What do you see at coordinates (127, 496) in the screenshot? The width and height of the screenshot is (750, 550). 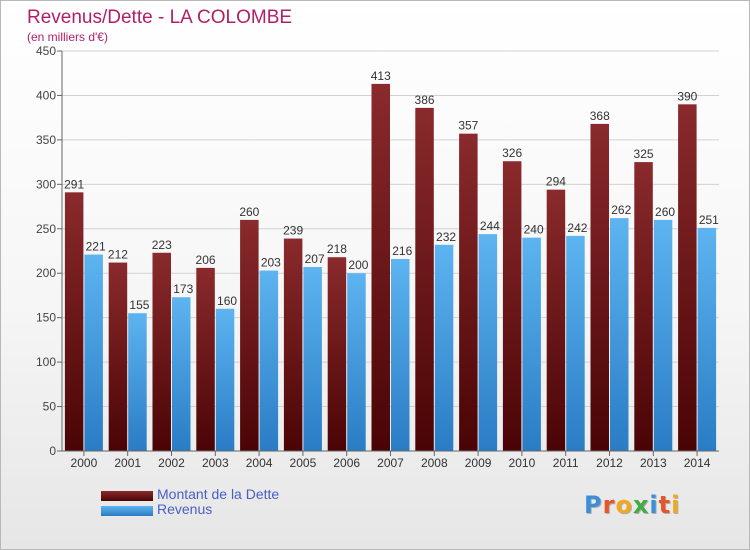 I see `legend-swatch-dette` at bounding box center [127, 496].